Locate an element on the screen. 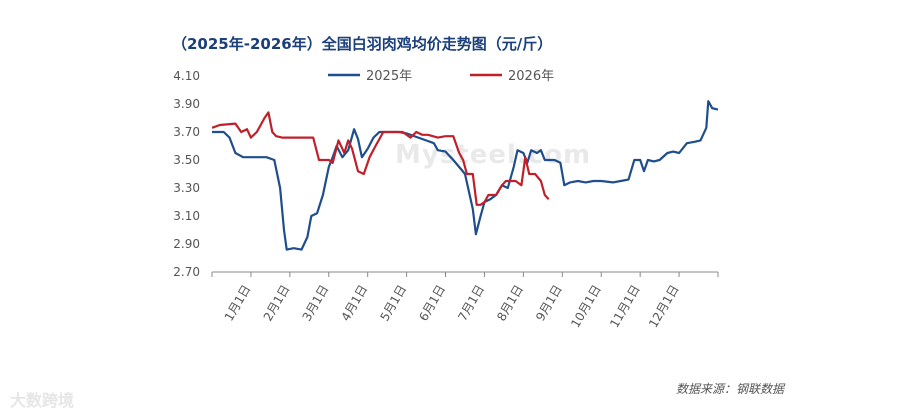 The image size is (900, 415). y-axis-labels: 4.10 3.90 3.70 3.50 3.30 3.10 2.90 2.70 is located at coordinates (186, 174).